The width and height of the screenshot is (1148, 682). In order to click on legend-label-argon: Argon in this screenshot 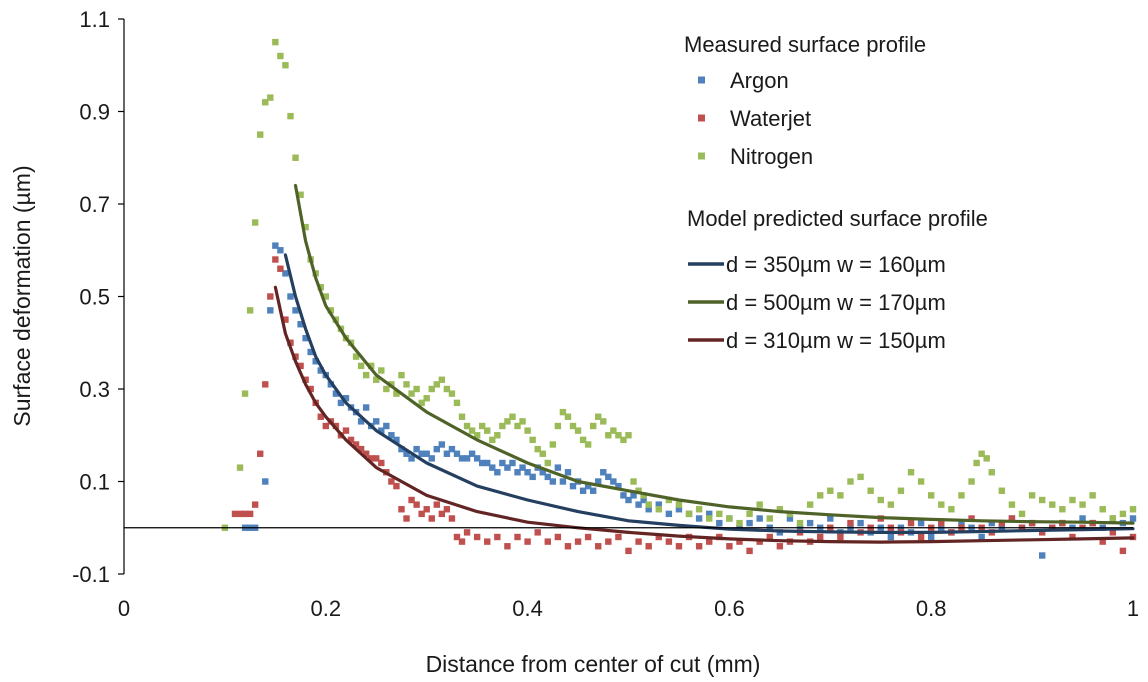, I will do `click(759, 80)`.